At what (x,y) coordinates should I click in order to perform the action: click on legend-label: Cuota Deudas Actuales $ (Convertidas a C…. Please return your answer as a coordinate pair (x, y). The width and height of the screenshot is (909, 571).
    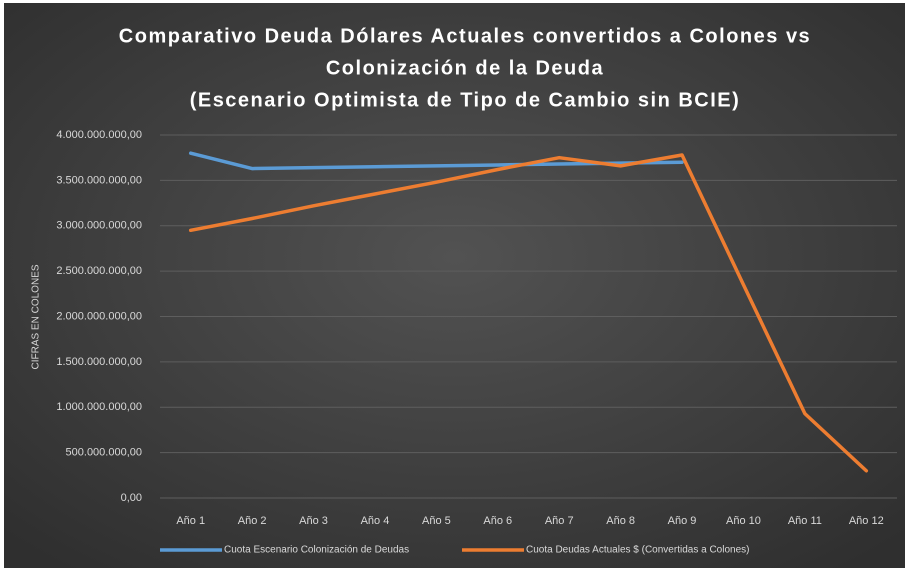
    Looking at the image, I should click on (637, 550).